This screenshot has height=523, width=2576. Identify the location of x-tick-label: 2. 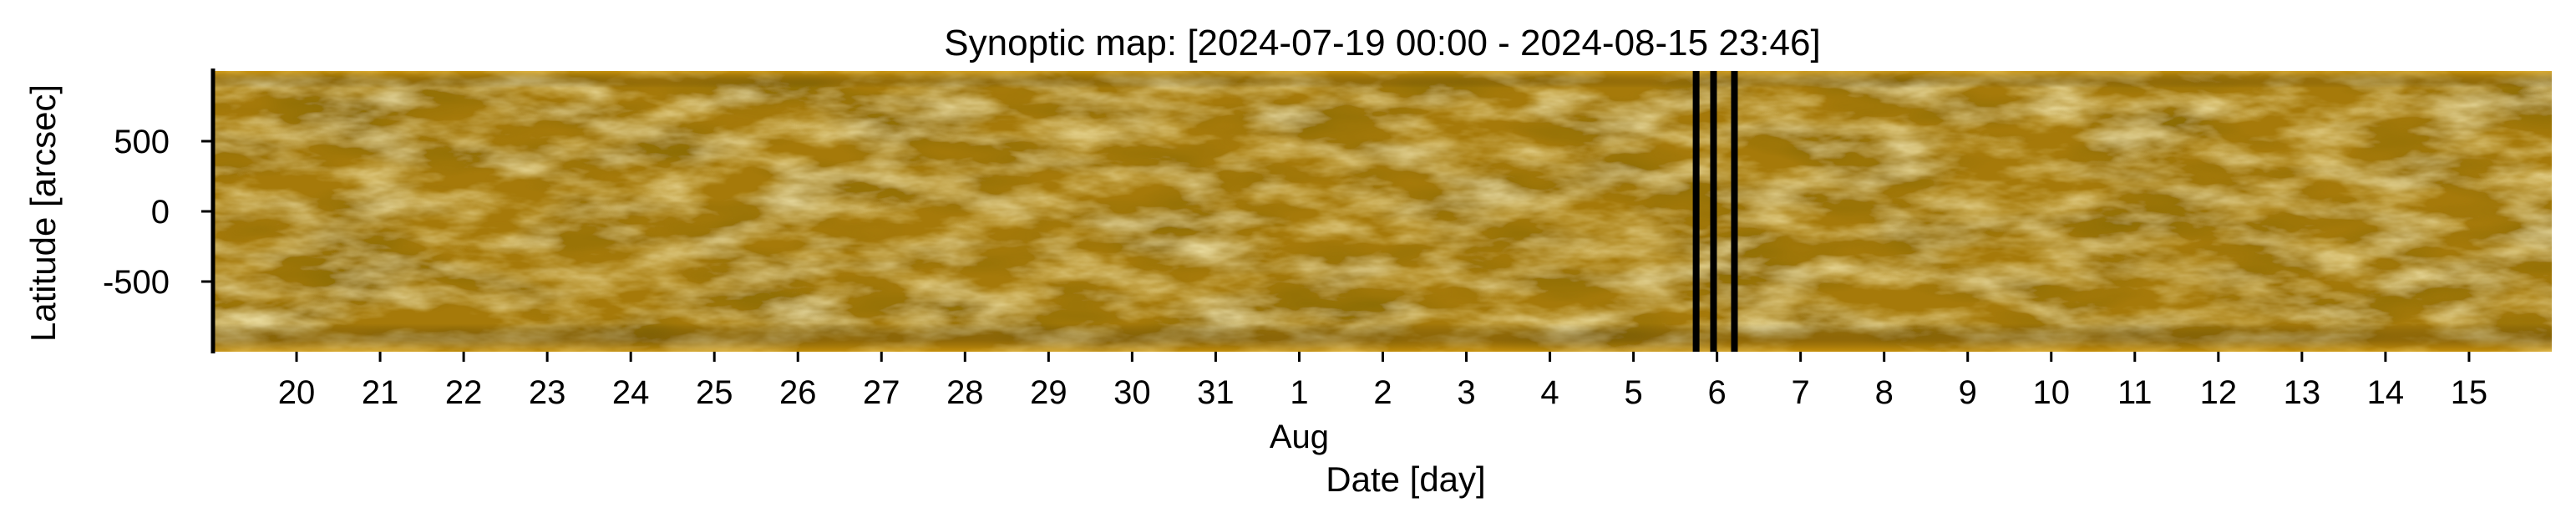
(1382, 392).